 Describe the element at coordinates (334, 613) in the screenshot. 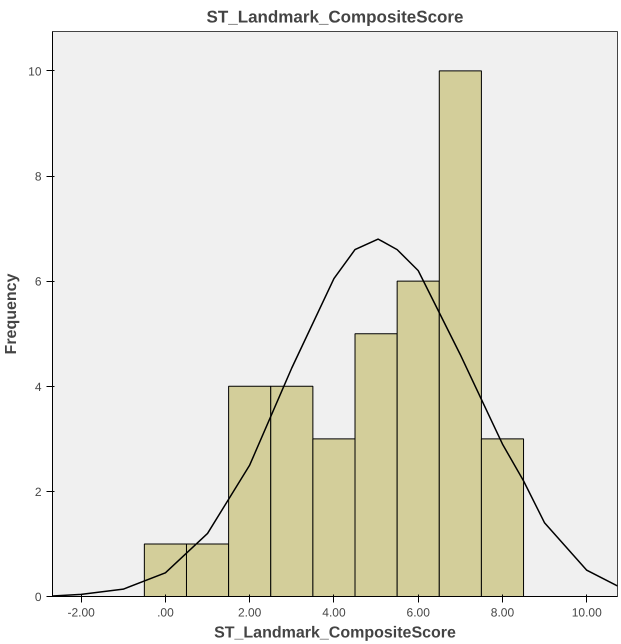

I see `x-tick-label: 4.00` at that location.